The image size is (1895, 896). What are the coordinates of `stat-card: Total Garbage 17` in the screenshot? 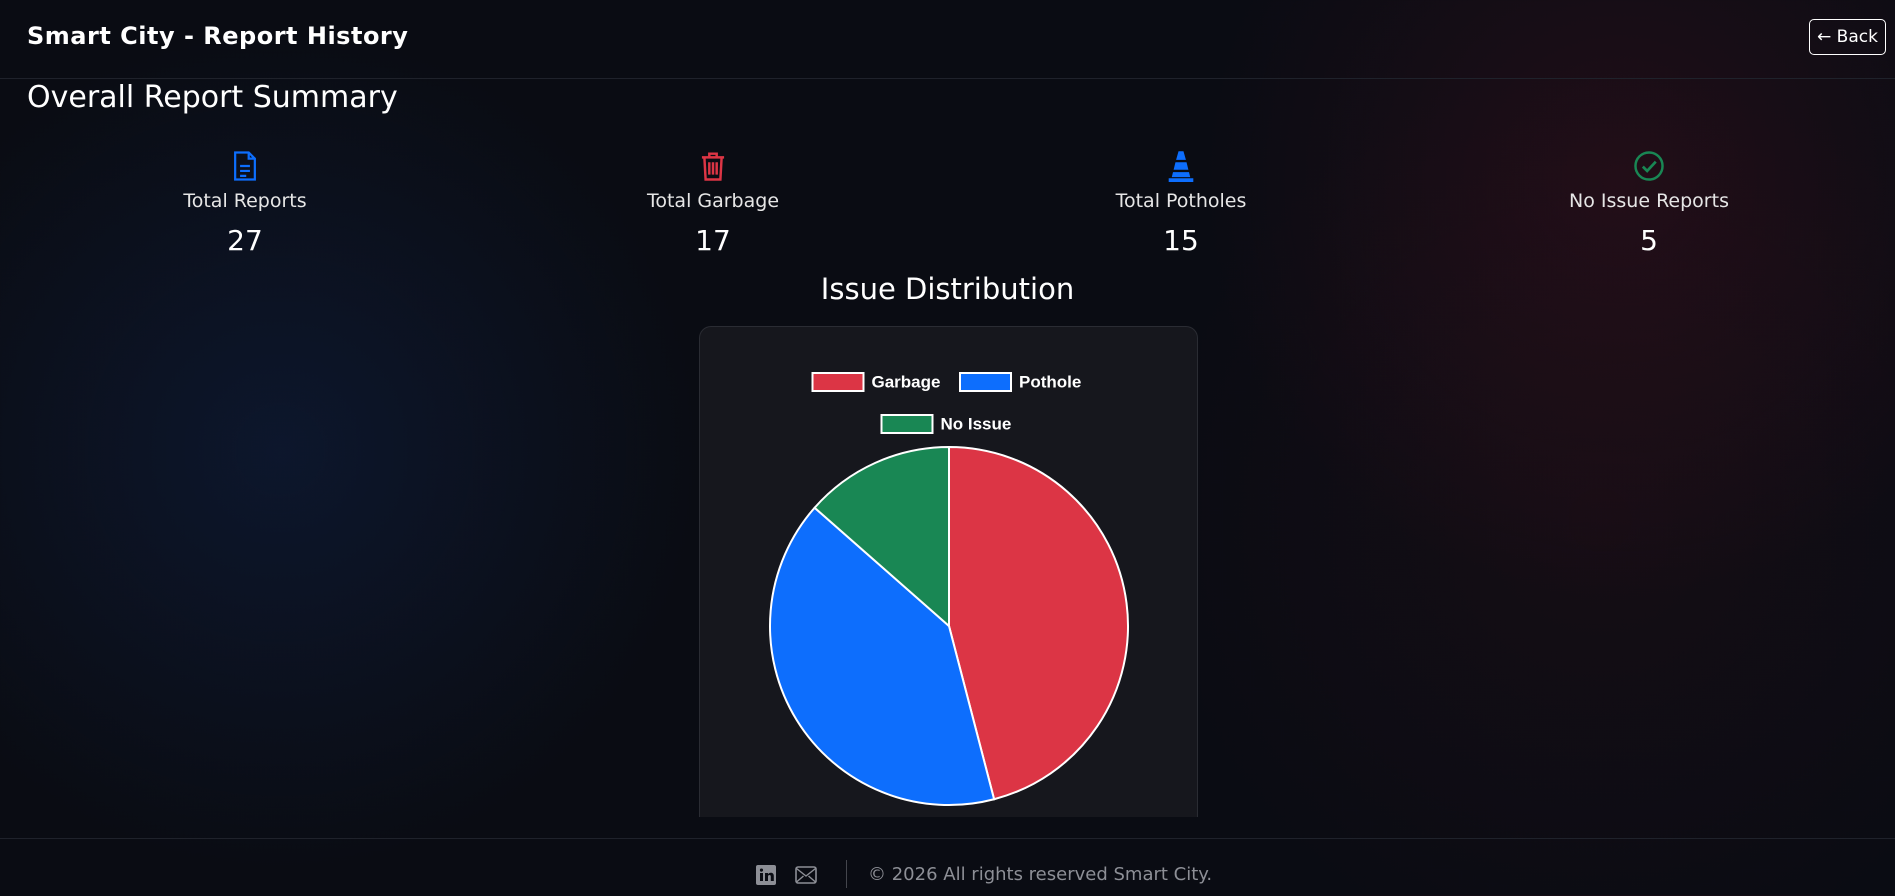 It's located at (713, 203).